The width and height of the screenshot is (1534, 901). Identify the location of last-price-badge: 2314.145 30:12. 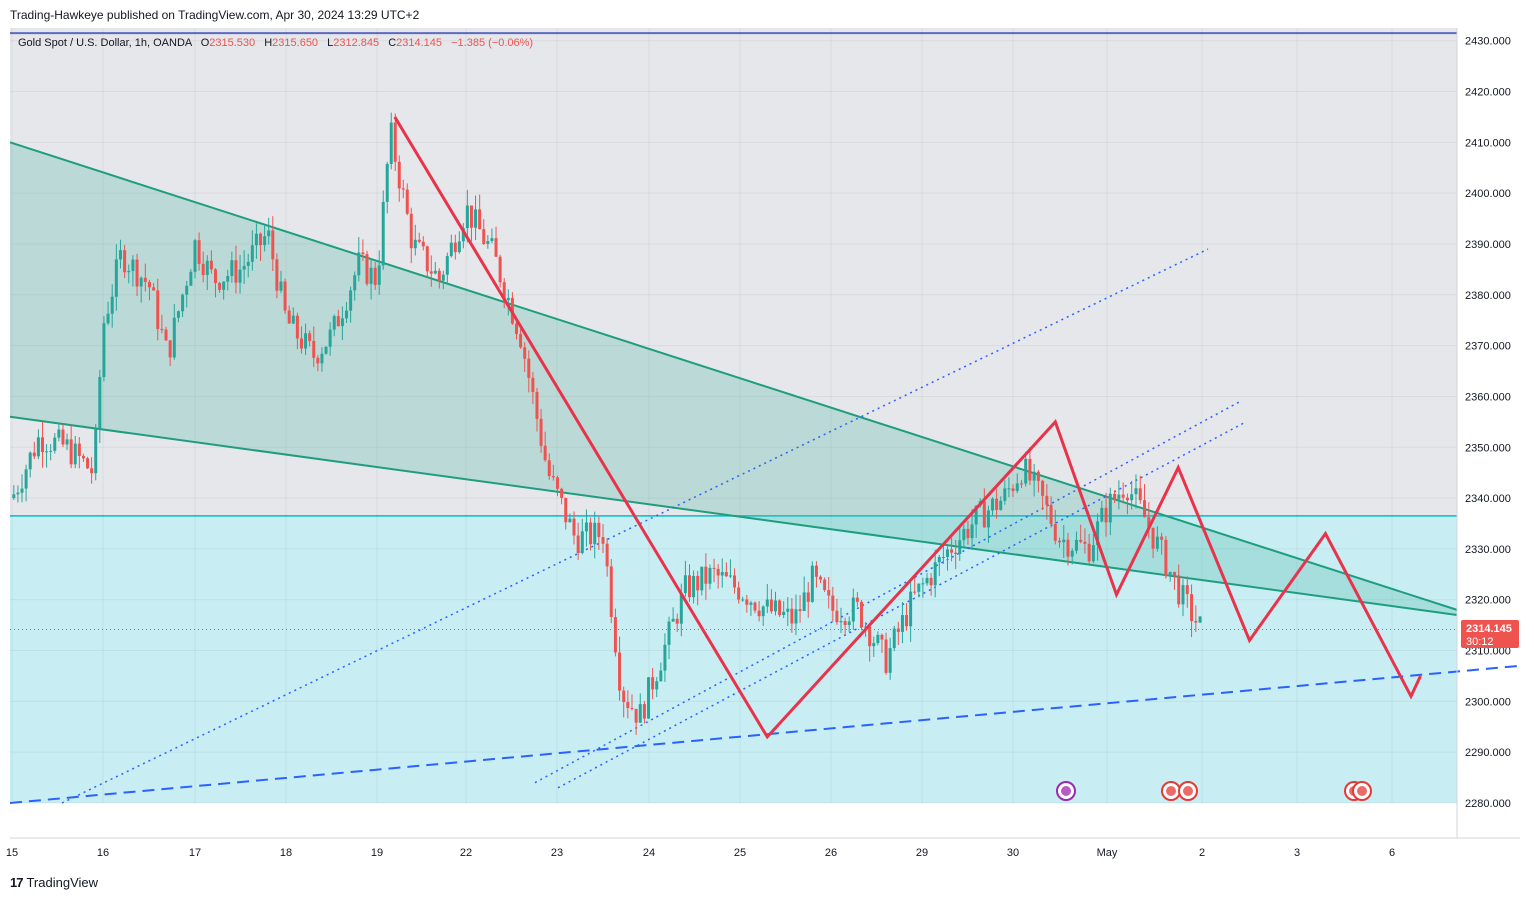
(1490, 634).